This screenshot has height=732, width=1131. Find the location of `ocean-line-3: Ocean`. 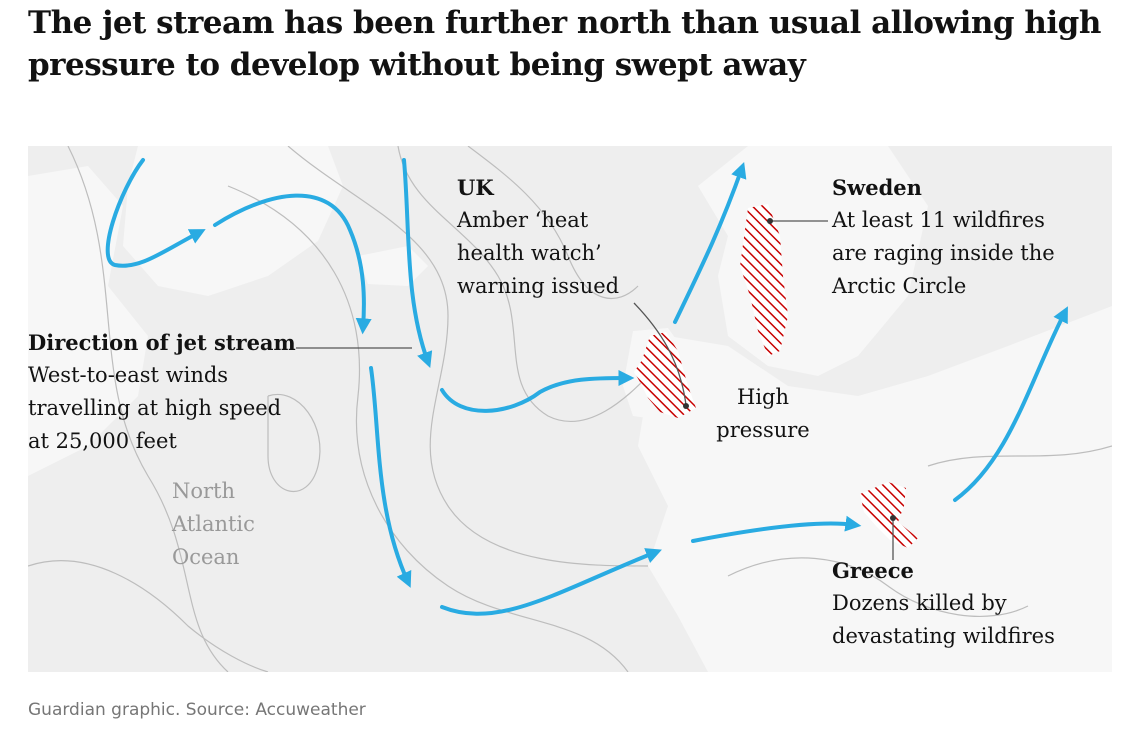

ocean-line-3: Ocean is located at coordinates (206, 557).